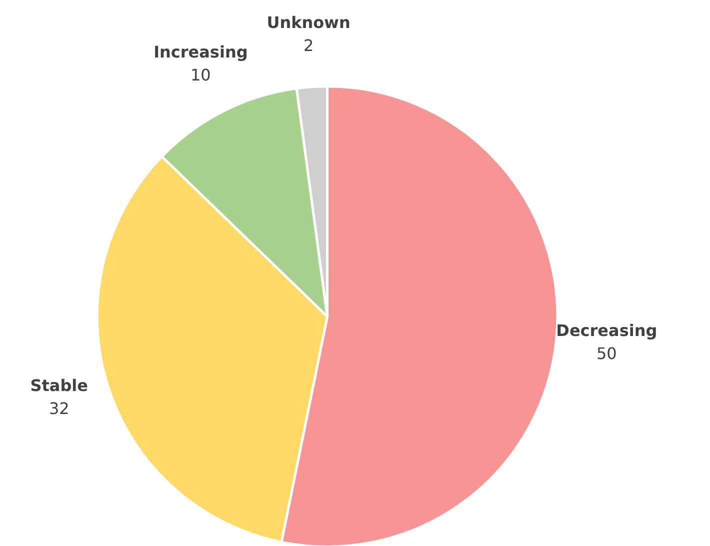  Describe the element at coordinates (607, 330) in the screenshot. I see `slice-label: Decreasing` at that location.